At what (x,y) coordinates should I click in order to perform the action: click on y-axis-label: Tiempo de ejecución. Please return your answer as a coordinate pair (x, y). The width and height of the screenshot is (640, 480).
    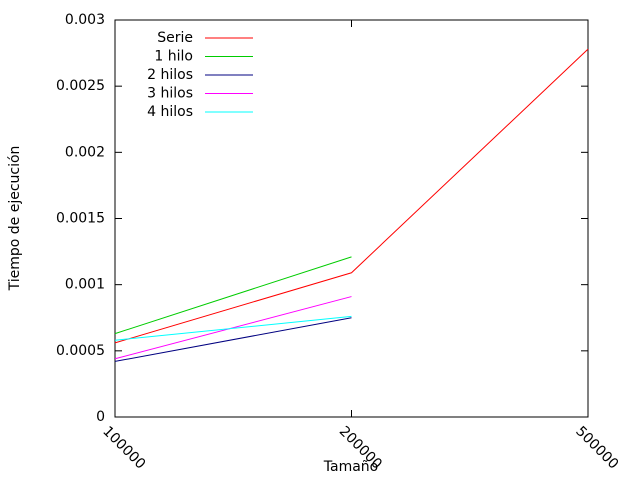
    Looking at the image, I should click on (15, 219).